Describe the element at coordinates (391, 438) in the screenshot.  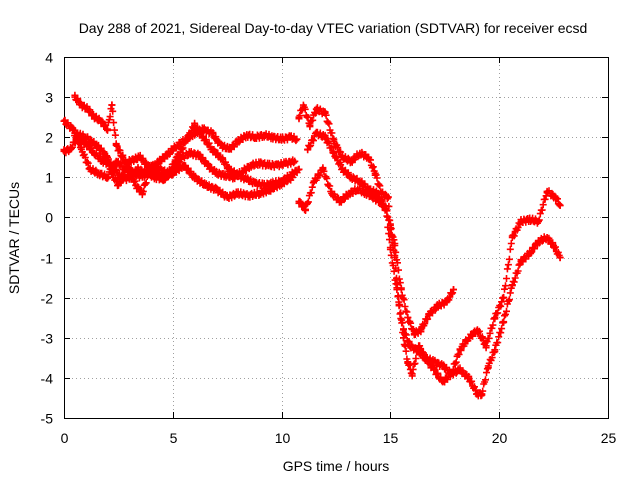
I see `x-tick-label: 15` at that location.